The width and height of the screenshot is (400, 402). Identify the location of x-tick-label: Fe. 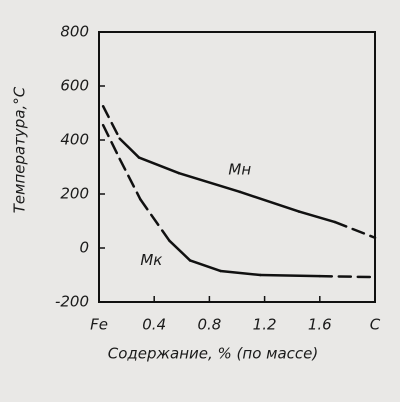
(99, 325).